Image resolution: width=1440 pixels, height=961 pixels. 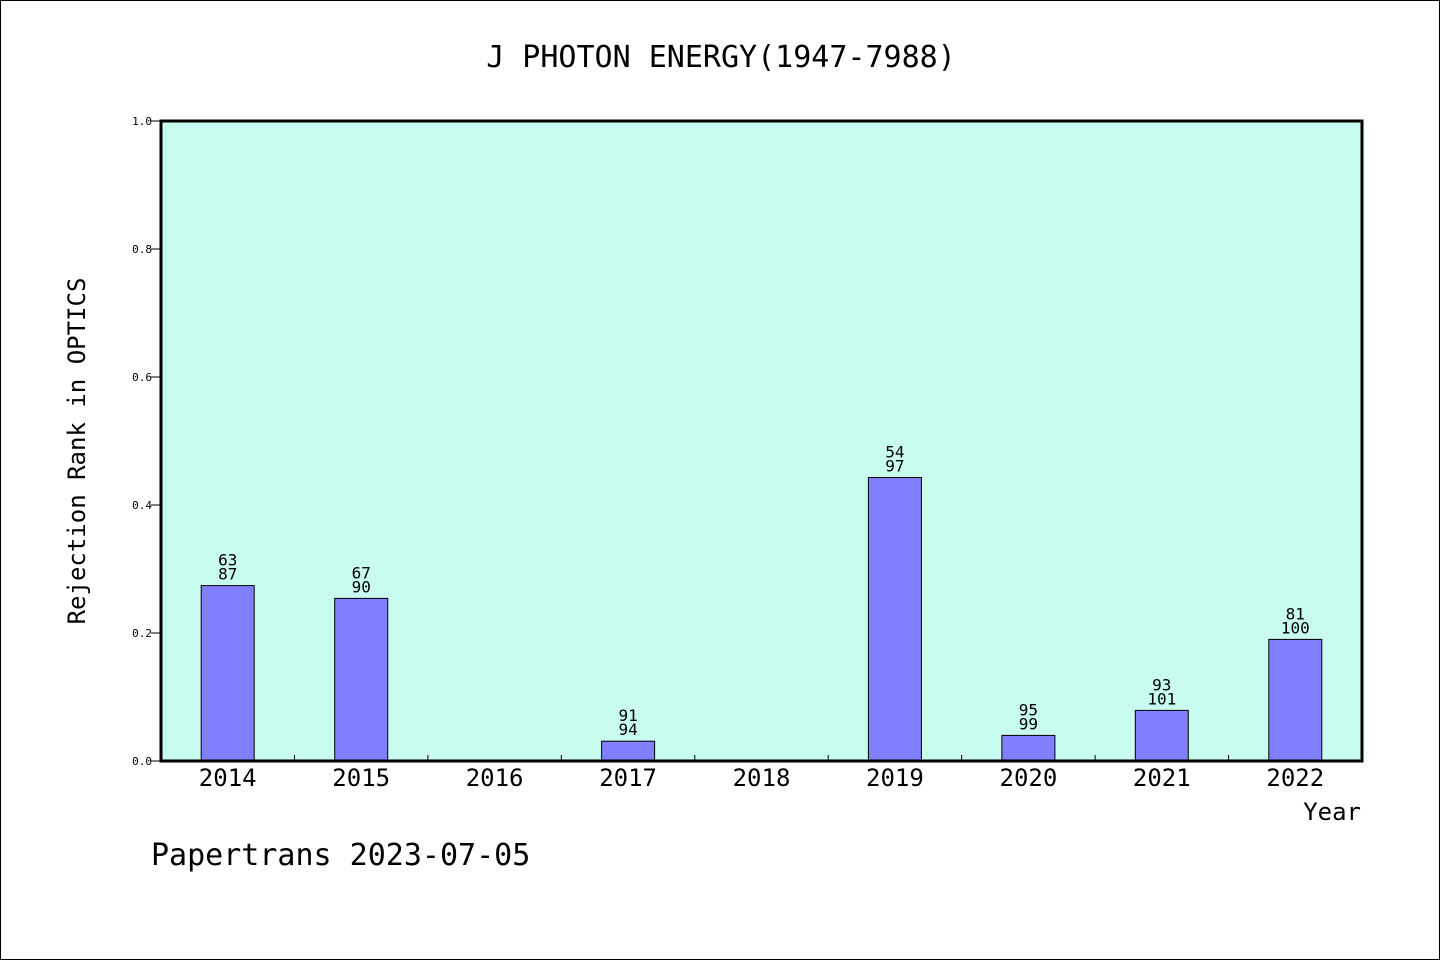 What do you see at coordinates (227, 574) in the screenshot?
I see `bar-label-2014-bottom: 87` at bounding box center [227, 574].